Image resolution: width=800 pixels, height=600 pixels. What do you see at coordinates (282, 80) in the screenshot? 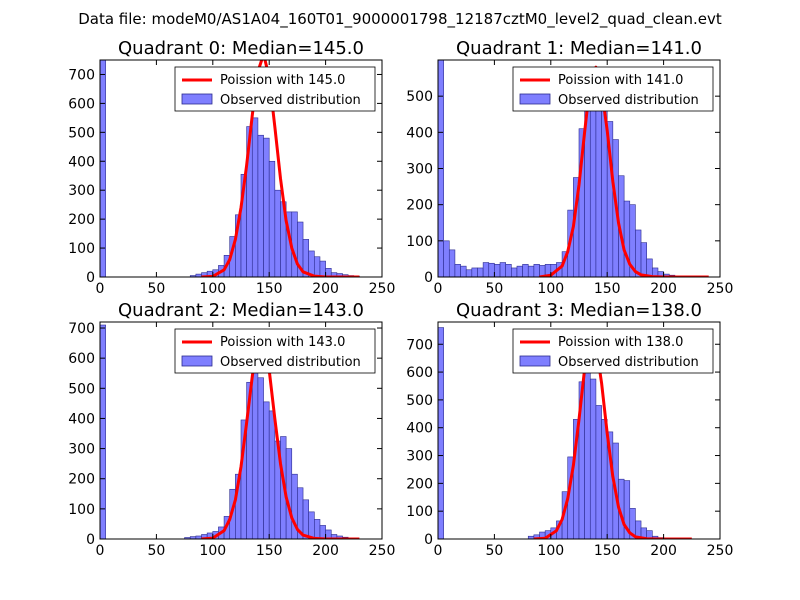
I see `legend-curve-label: Poission with 145.0` at bounding box center [282, 80].